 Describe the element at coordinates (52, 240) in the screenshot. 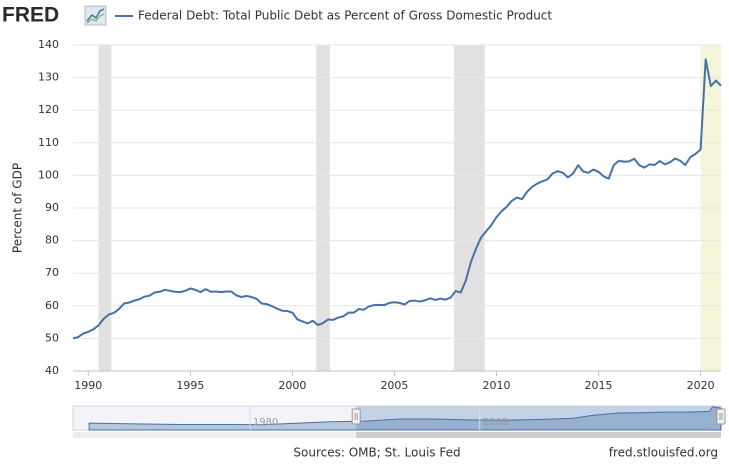

I see `y-tick-label: 80` at that location.